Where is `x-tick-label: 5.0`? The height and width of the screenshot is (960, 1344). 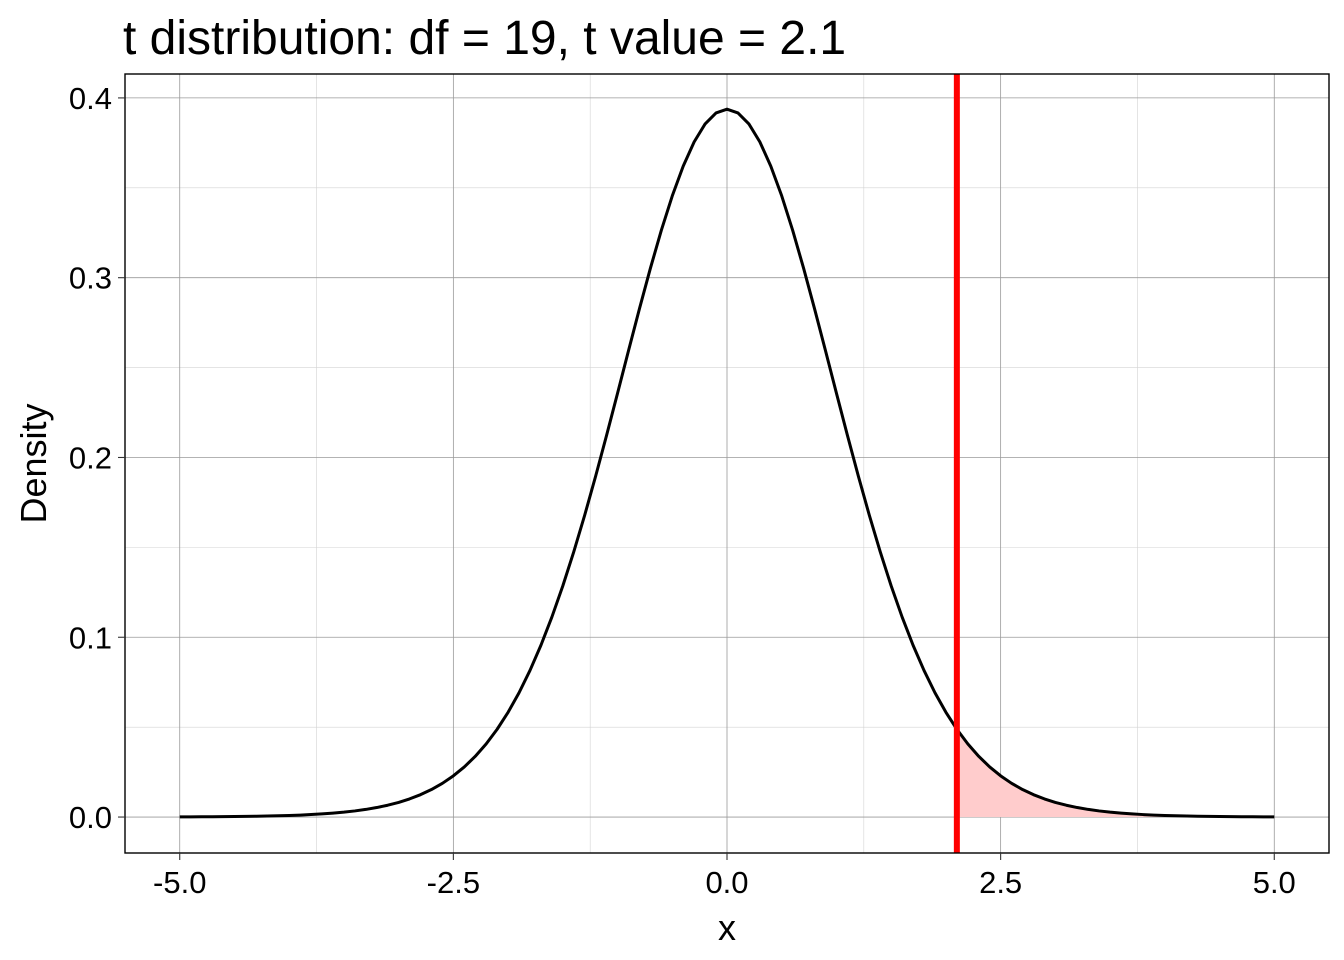
x-tick-label: 5.0 is located at coordinates (1274, 882).